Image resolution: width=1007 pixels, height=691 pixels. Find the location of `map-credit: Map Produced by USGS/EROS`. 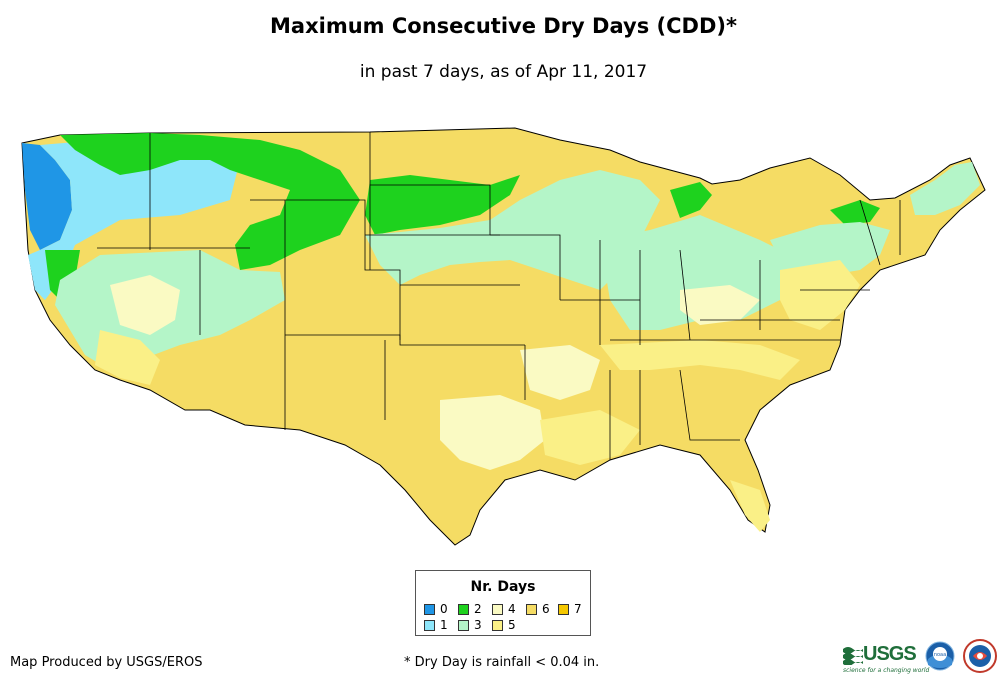

map-credit: Map Produced by USGS/EROS is located at coordinates (106, 662).